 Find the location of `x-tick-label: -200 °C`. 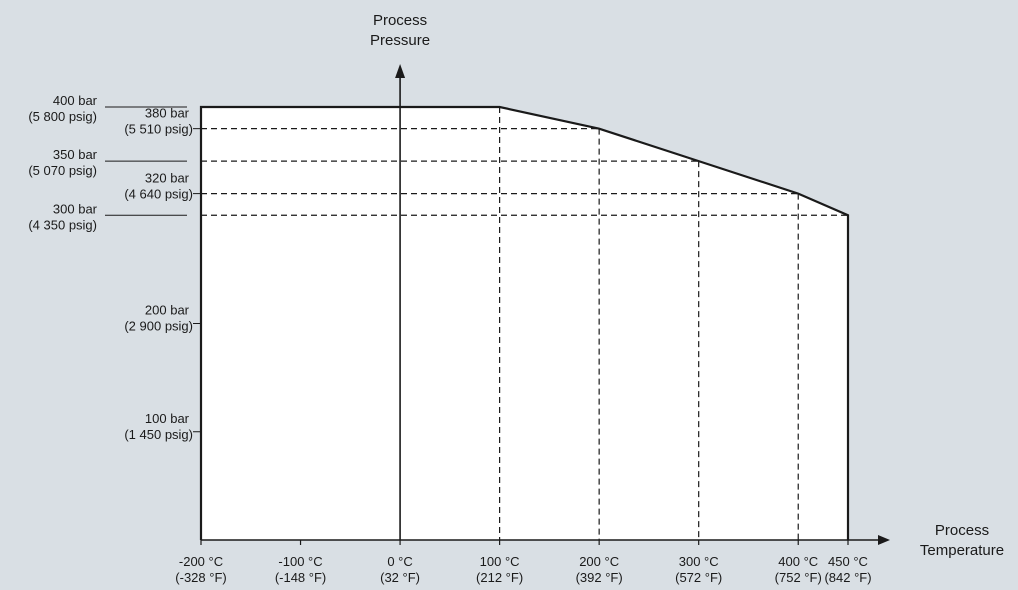

x-tick-label: -200 °C is located at coordinates (201, 561).